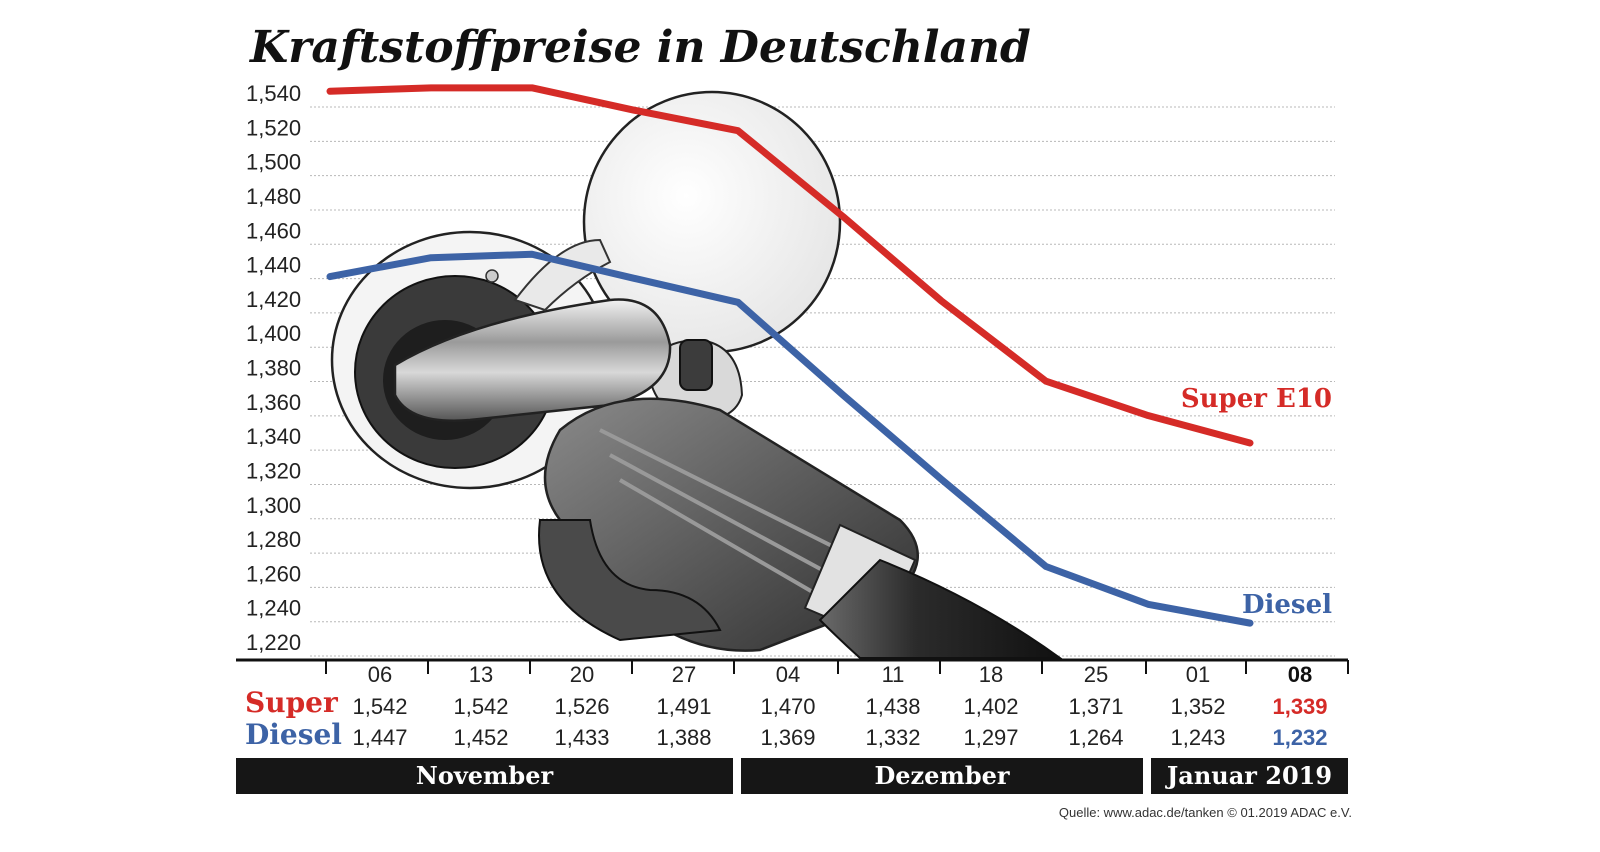  I want to click on y-tick-label: 1,320, so click(273, 470).